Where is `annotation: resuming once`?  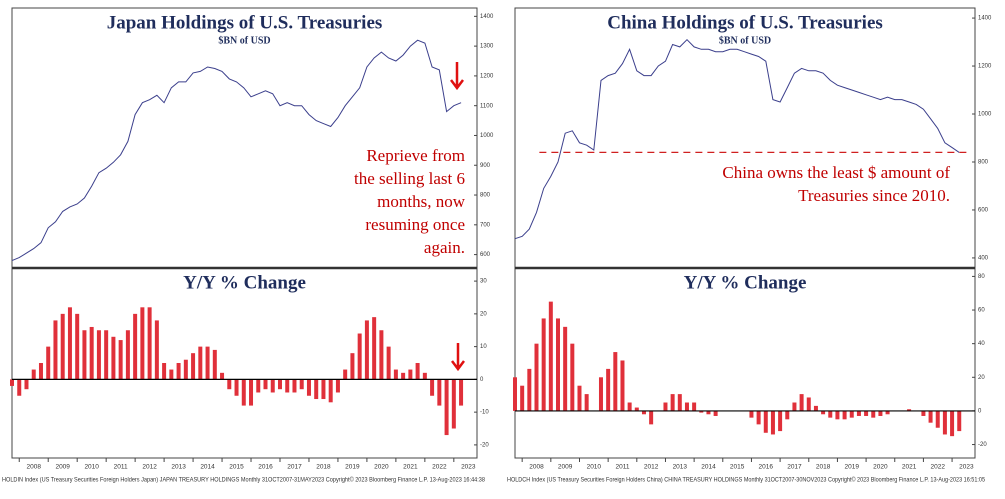
annotation: resuming once is located at coordinates (415, 224).